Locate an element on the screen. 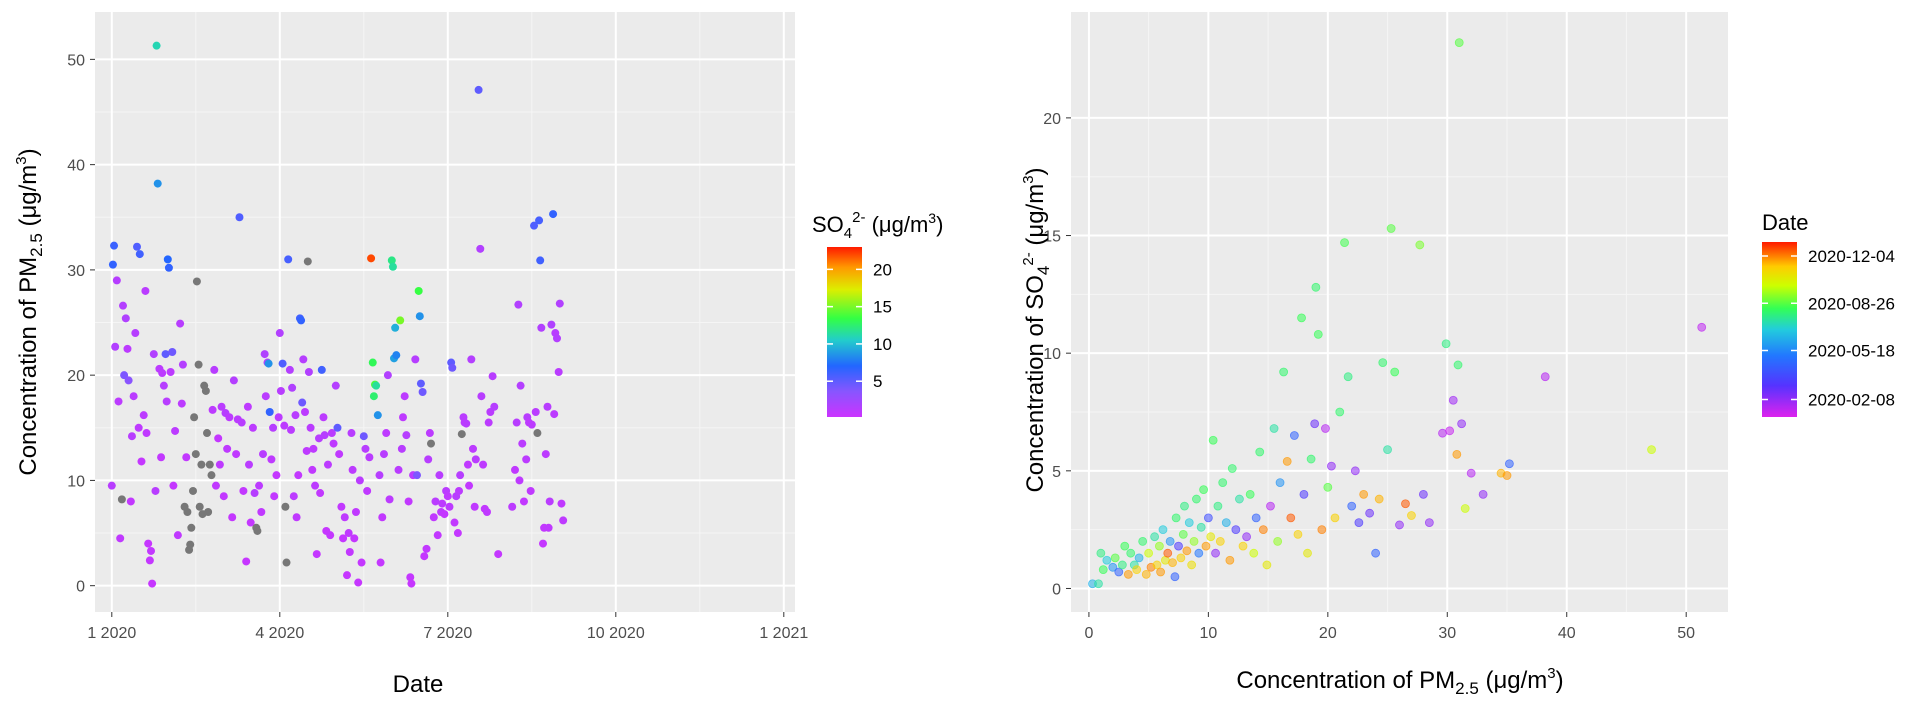 The height and width of the screenshot is (710, 1916). left-y-ticks: 0 10 20 30 40 50 is located at coordinates (81, 324).